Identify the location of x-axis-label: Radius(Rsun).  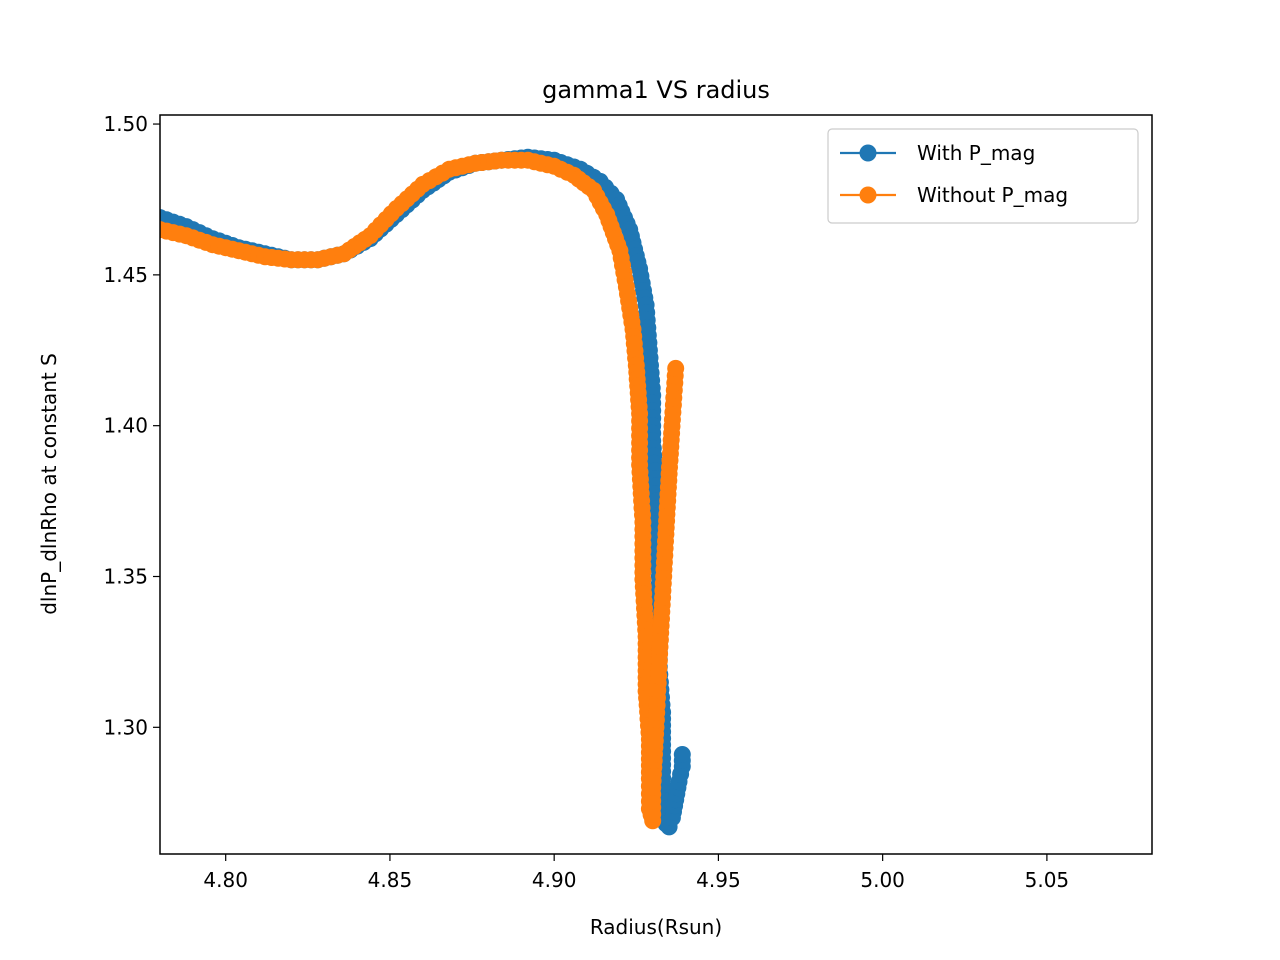
(656, 927).